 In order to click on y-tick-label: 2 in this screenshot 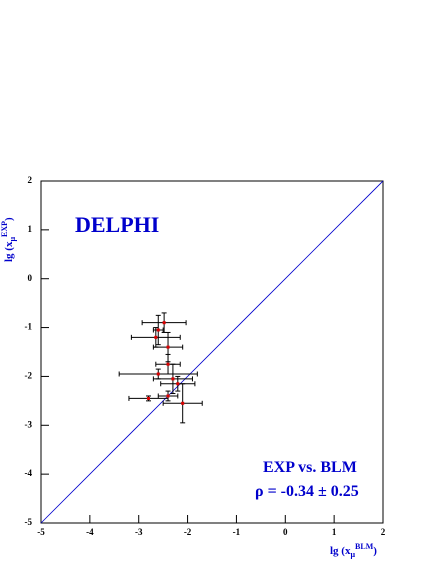, I will do `click(30, 180)`.